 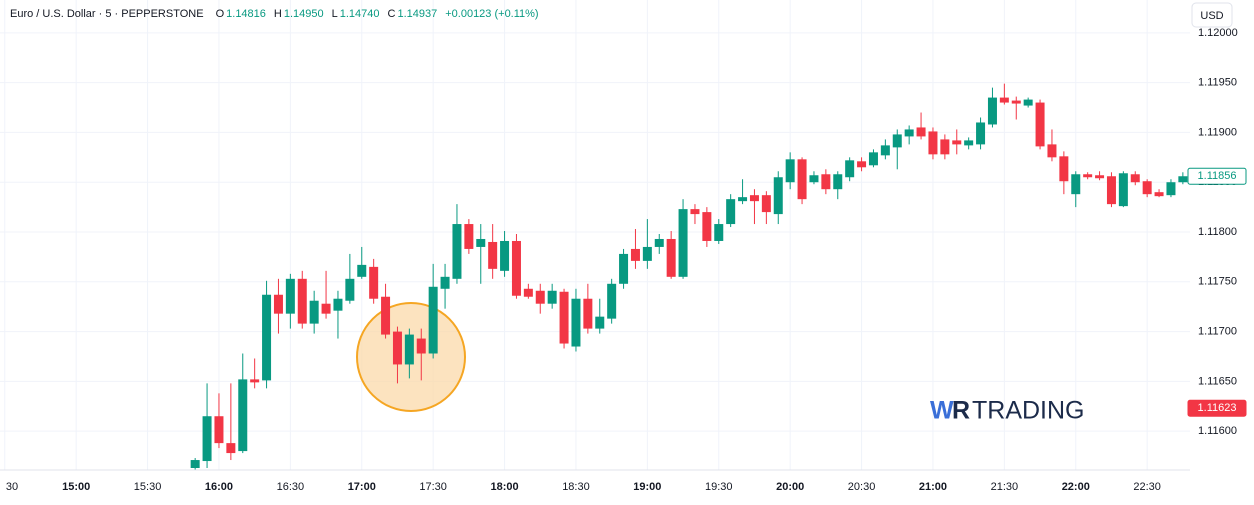 I want to click on x-tick-label: 30, so click(x=12, y=487).